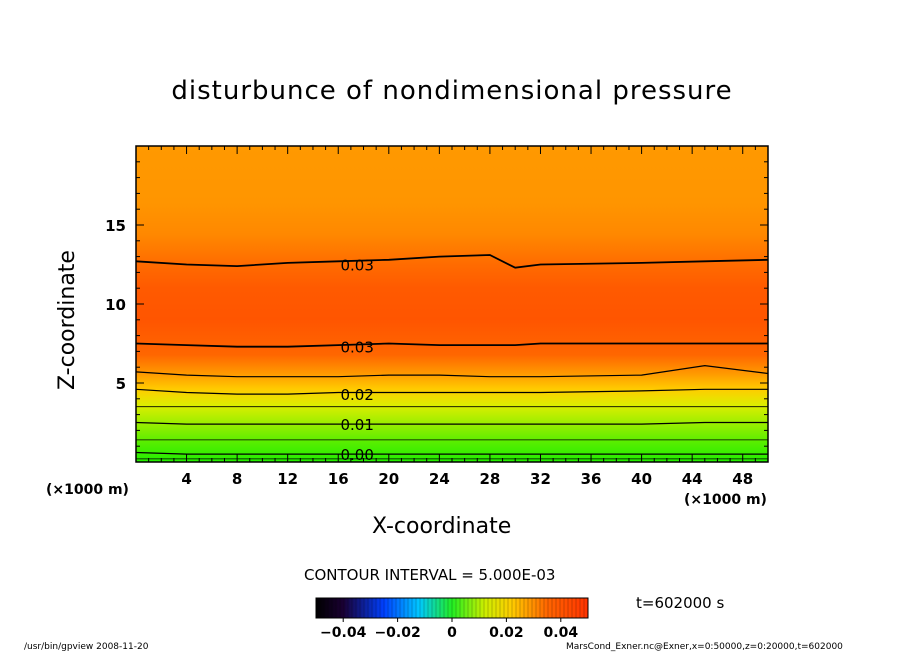 The image size is (904, 654). What do you see at coordinates (742, 479) in the screenshot?
I see `x-tick-label: 48` at bounding box center [742, 479].